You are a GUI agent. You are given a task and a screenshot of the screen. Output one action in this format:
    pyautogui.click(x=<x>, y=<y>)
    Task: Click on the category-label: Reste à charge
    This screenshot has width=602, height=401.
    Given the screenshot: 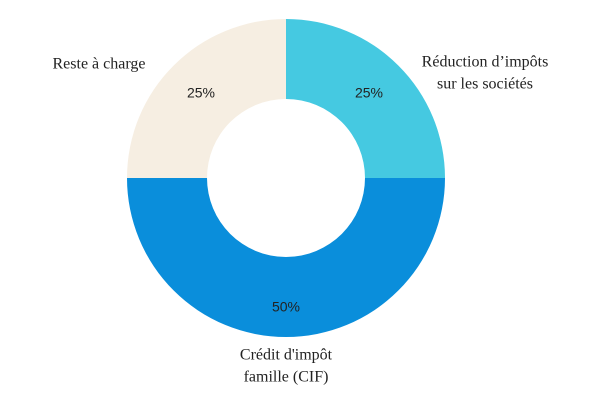 What is the action you would take?
    pyautogui.click(x=99, y=64)
    